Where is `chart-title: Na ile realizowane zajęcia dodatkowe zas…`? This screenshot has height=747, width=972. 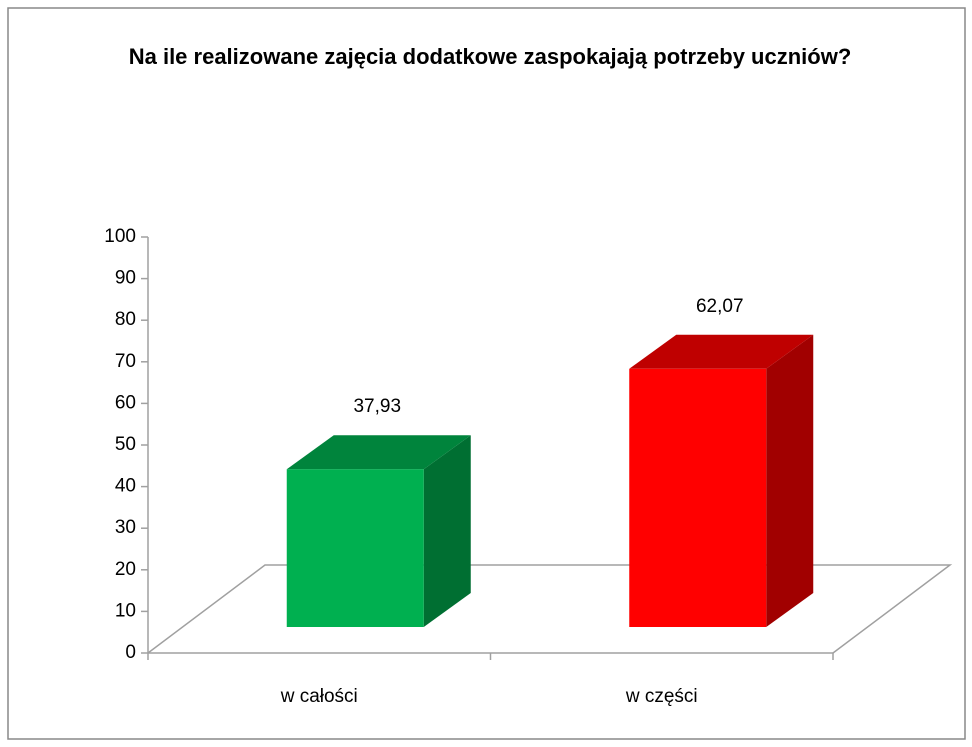
chart-title: Na ile realizowane zajęcia dodatkowe zas… is located at coordinates (490, 56).